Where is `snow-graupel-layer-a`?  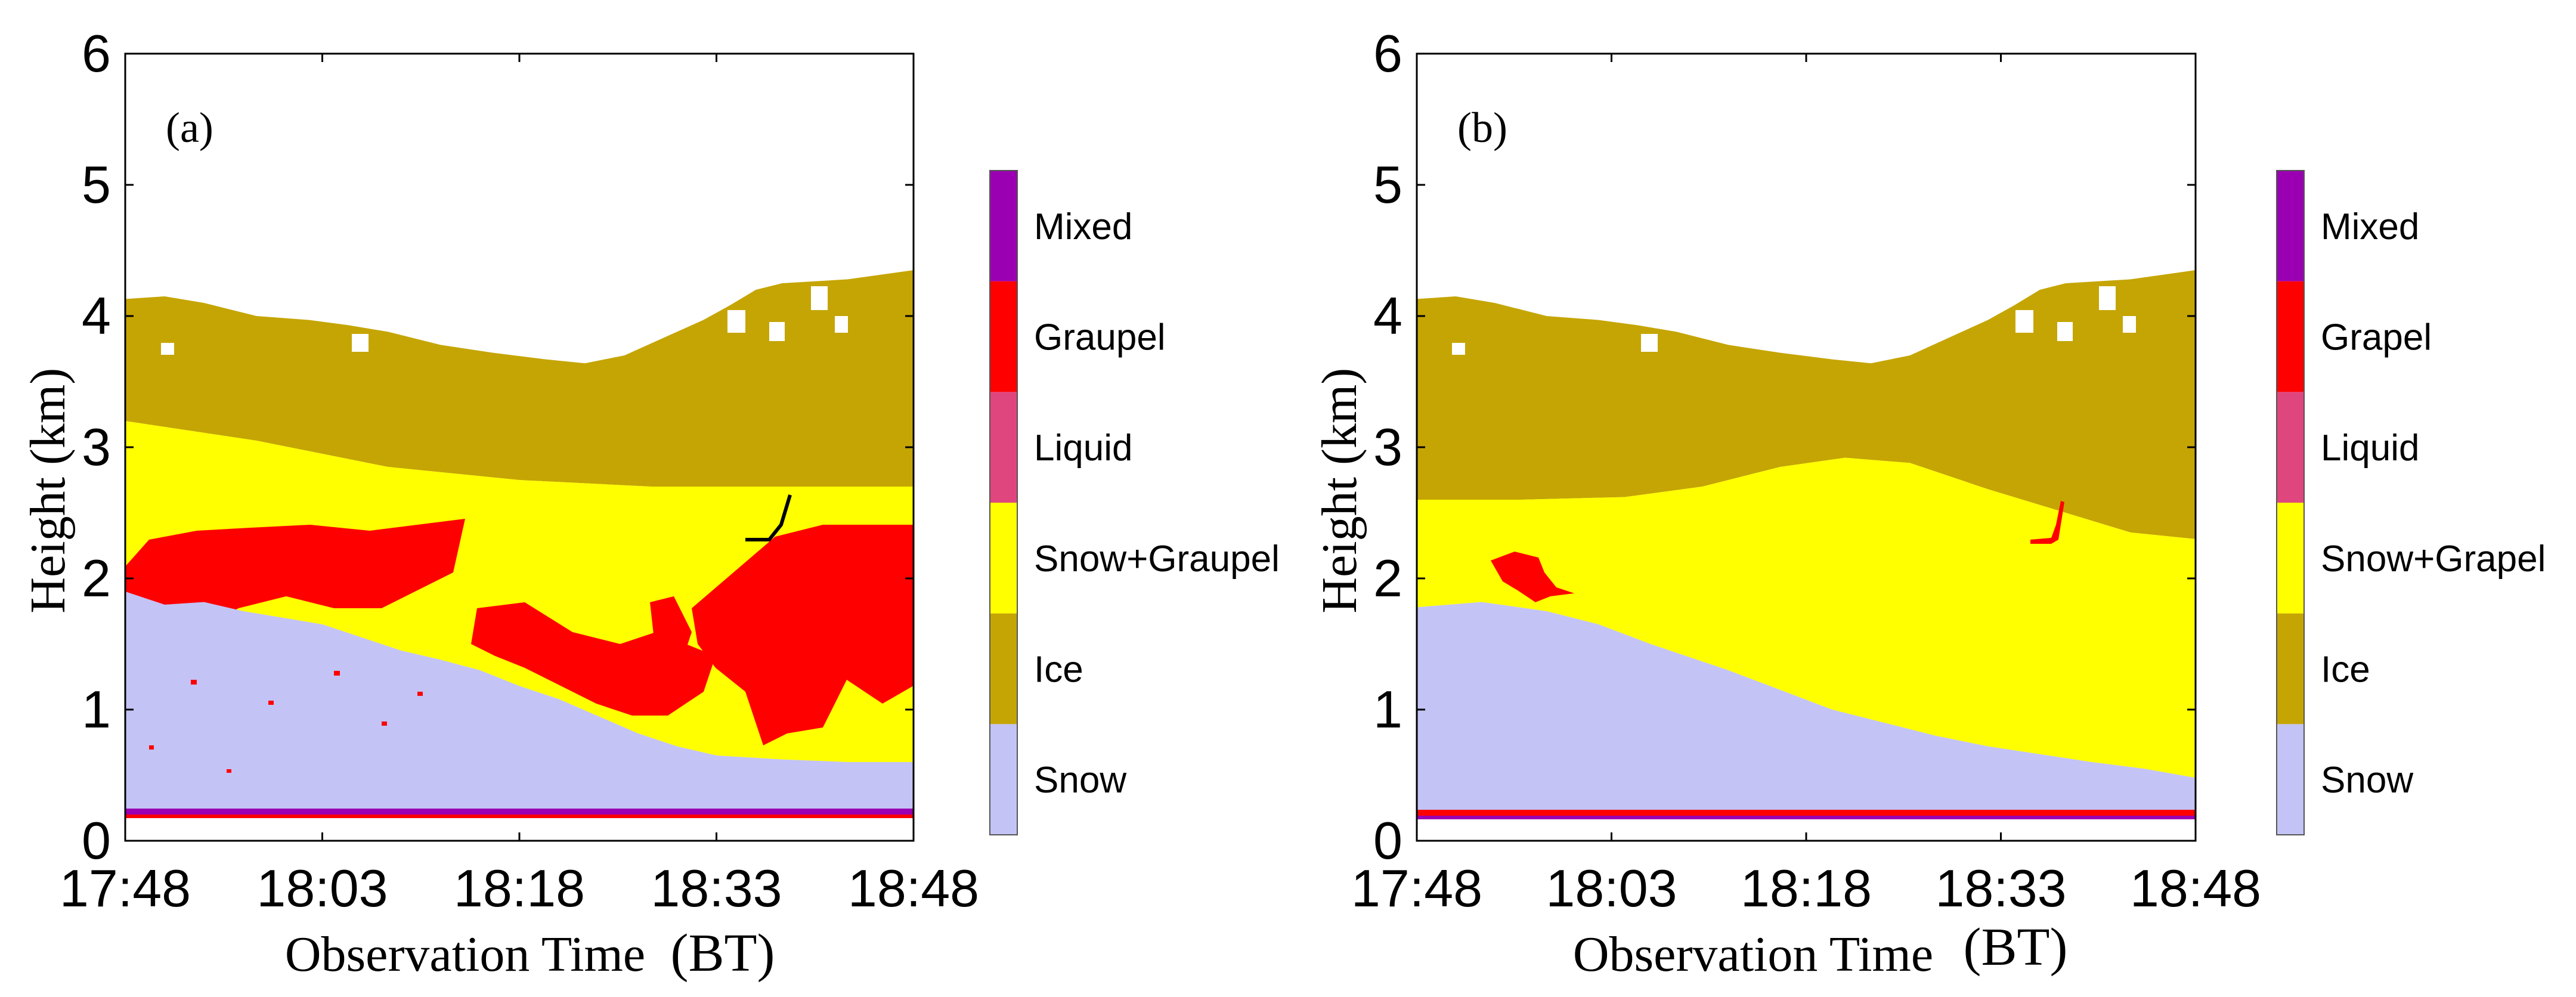
snow-graupel-layer-a is located at coordinates (520, 591).